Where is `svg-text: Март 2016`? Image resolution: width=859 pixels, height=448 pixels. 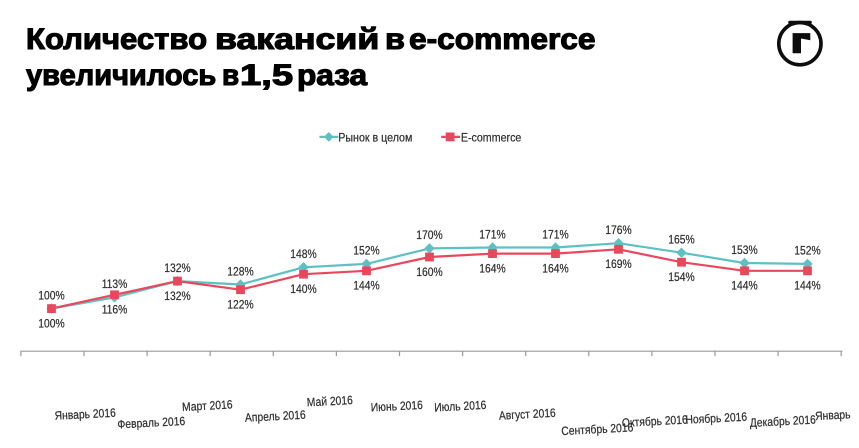 svg-text: Март 2016 is located at coordinates (207, 406).